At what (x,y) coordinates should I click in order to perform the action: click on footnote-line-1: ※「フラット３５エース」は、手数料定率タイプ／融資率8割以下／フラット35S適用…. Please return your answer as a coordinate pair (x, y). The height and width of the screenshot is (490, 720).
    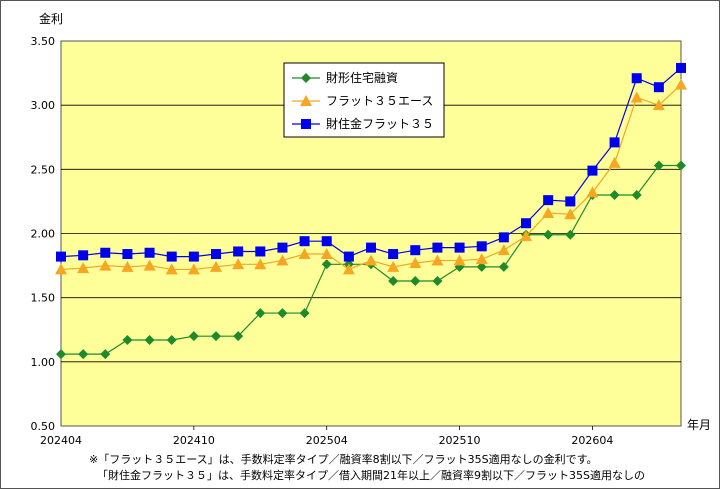
    Looking at the image, I should click on (343, 459).